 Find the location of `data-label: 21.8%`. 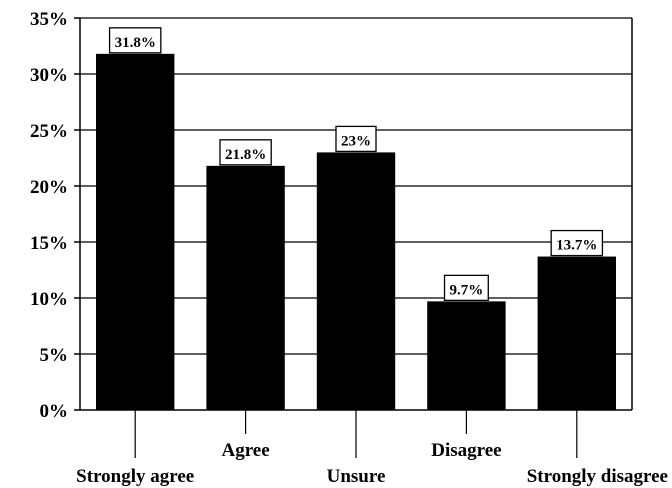

data-label: 21.8% is located at coordinates (245, 155).